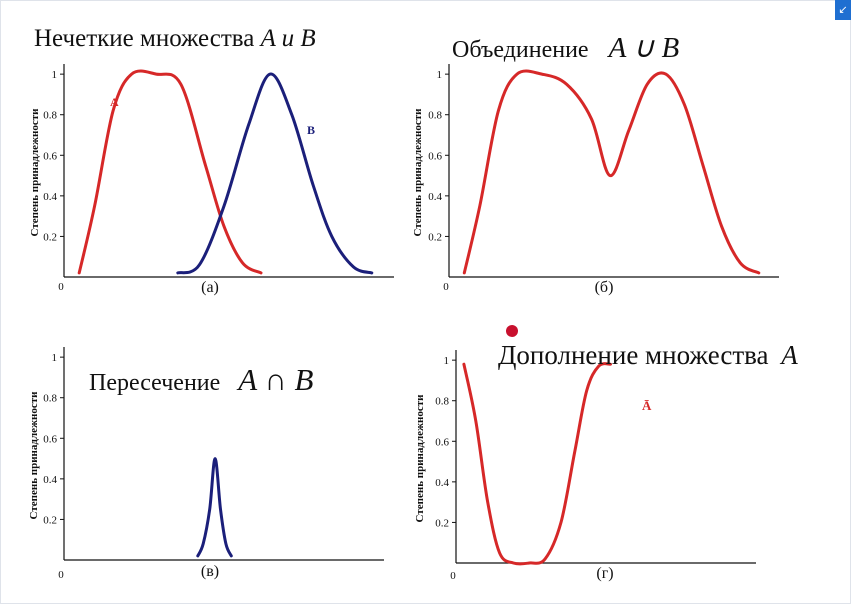  Describe the element at coordinates (537, 464) in the screenshot. I see `series-line-Ā` at that location.